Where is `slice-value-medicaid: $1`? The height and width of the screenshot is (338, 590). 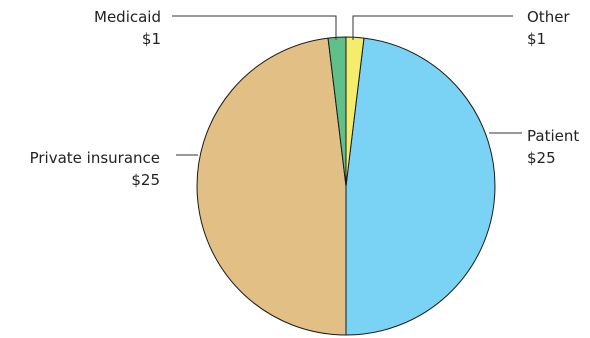 slice-value-medicaid: $1 is located at coordinates (151, 39).